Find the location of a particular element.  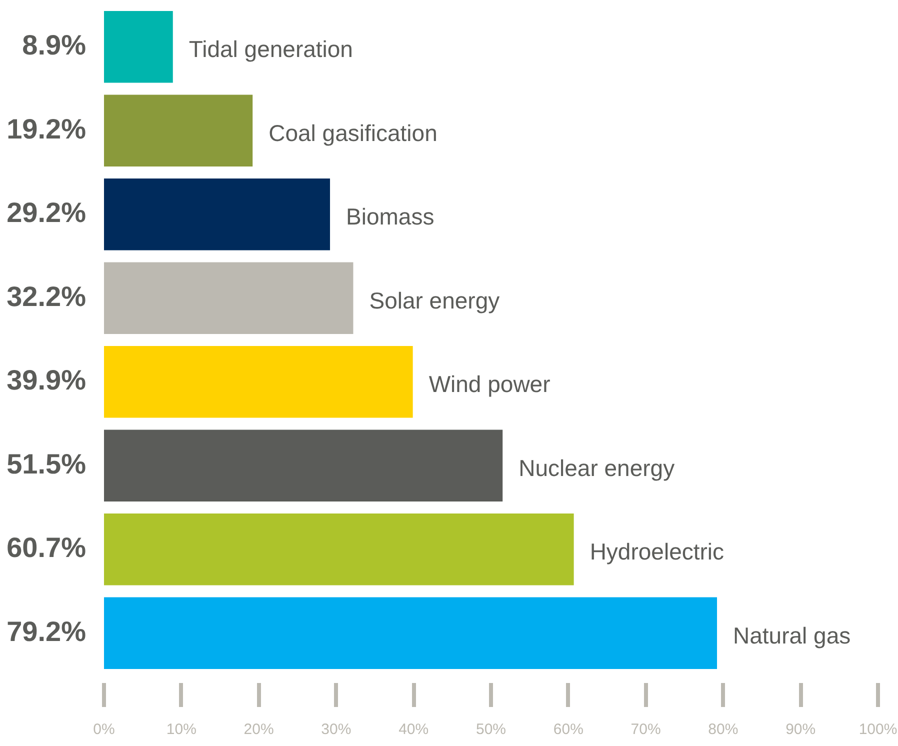

x-tick-label: 50% is located at coordinates (491, 729).